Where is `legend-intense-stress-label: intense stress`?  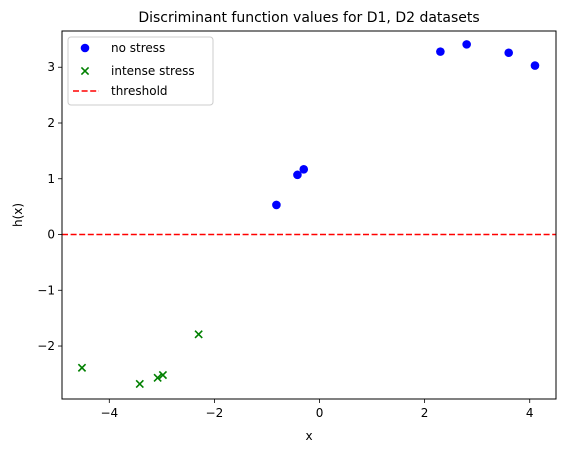
legend-intense-stress-label: intense stress is located at coordinates (153, 71).